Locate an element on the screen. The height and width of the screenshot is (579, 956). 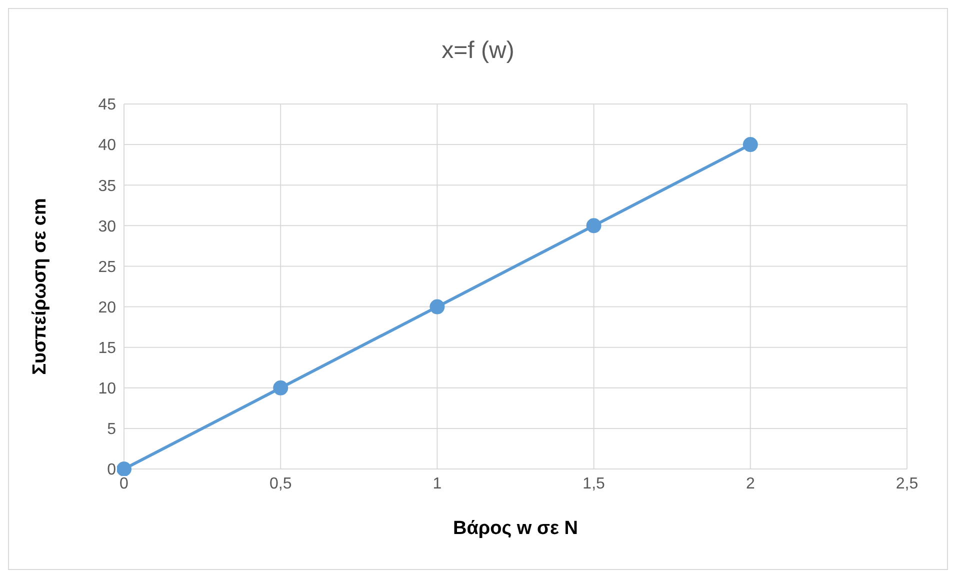
x-tick-label: 0 is located at coordinates (124, 483).